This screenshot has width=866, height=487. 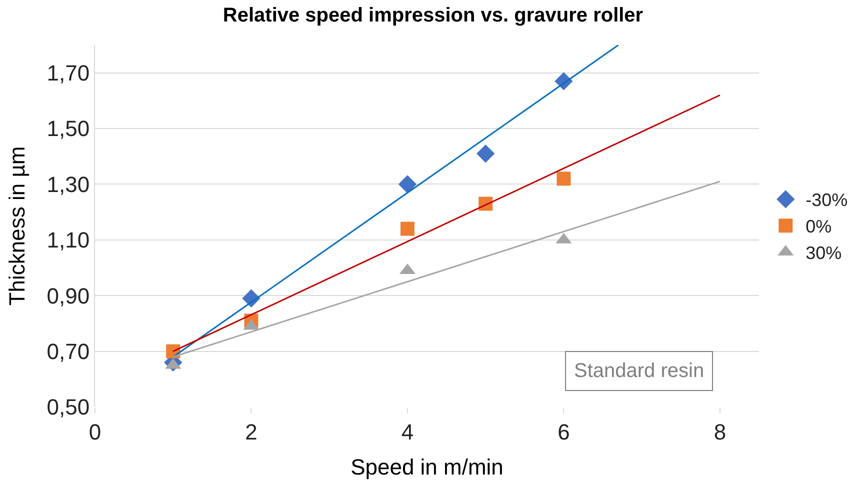 What do you see at coordinates (720, 431) in the screenshot?
I see `x-tick-label: 8` at bounding box center [720, 431].